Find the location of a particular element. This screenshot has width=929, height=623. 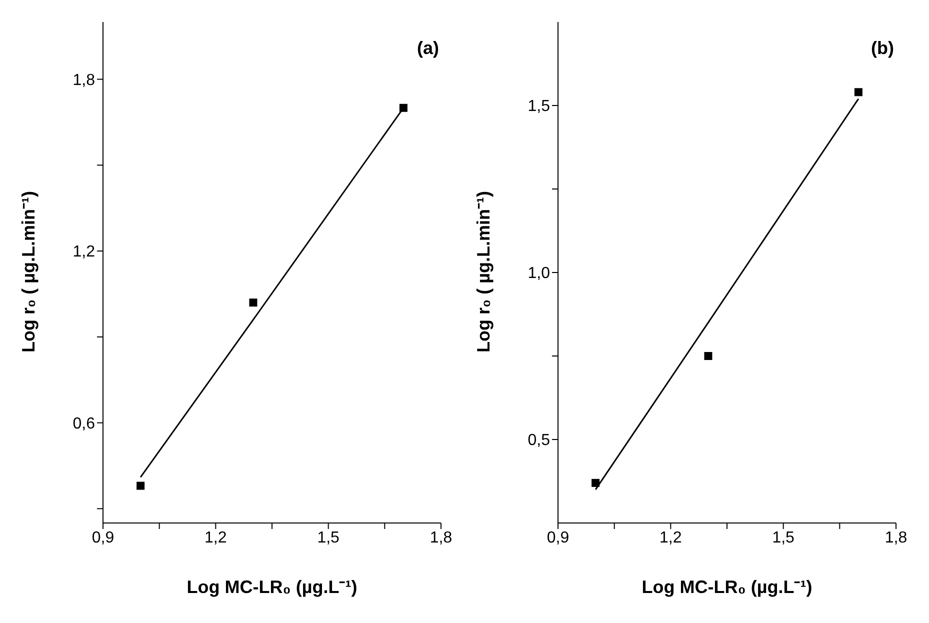

annotation: (a) is located at coordinates (428, 48).